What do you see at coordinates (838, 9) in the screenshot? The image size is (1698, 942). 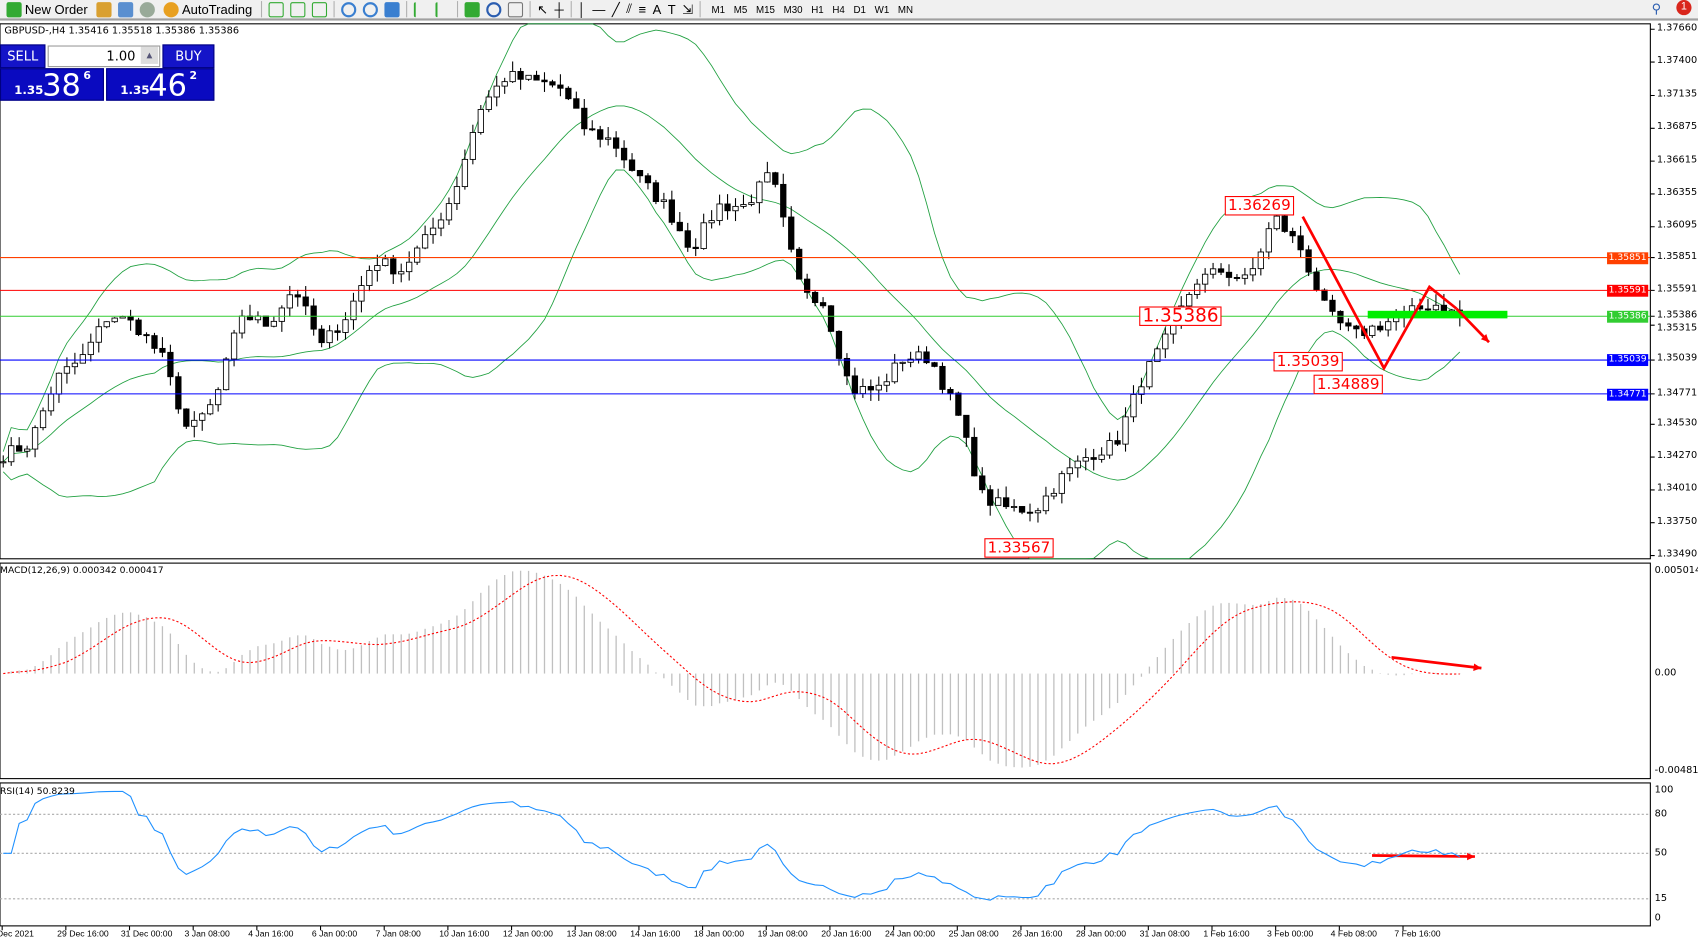 I see `timeframe-h4: H4` at bounding box center [838, 9].